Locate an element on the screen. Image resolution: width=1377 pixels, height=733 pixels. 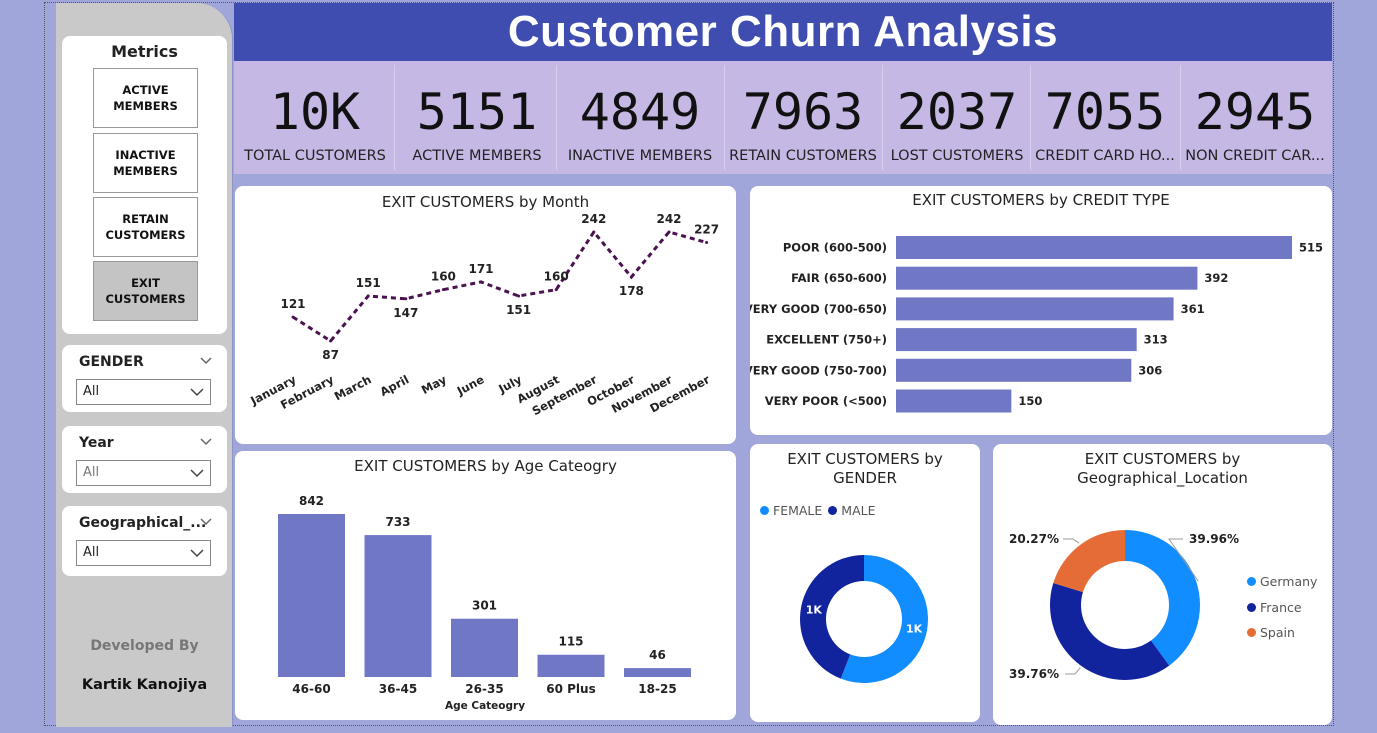
legend-dot is located at coordinates (1251, 632).